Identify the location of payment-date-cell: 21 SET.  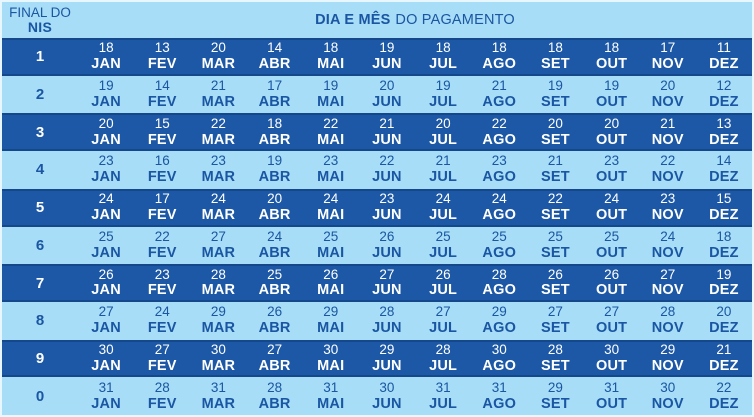
(555, 170).